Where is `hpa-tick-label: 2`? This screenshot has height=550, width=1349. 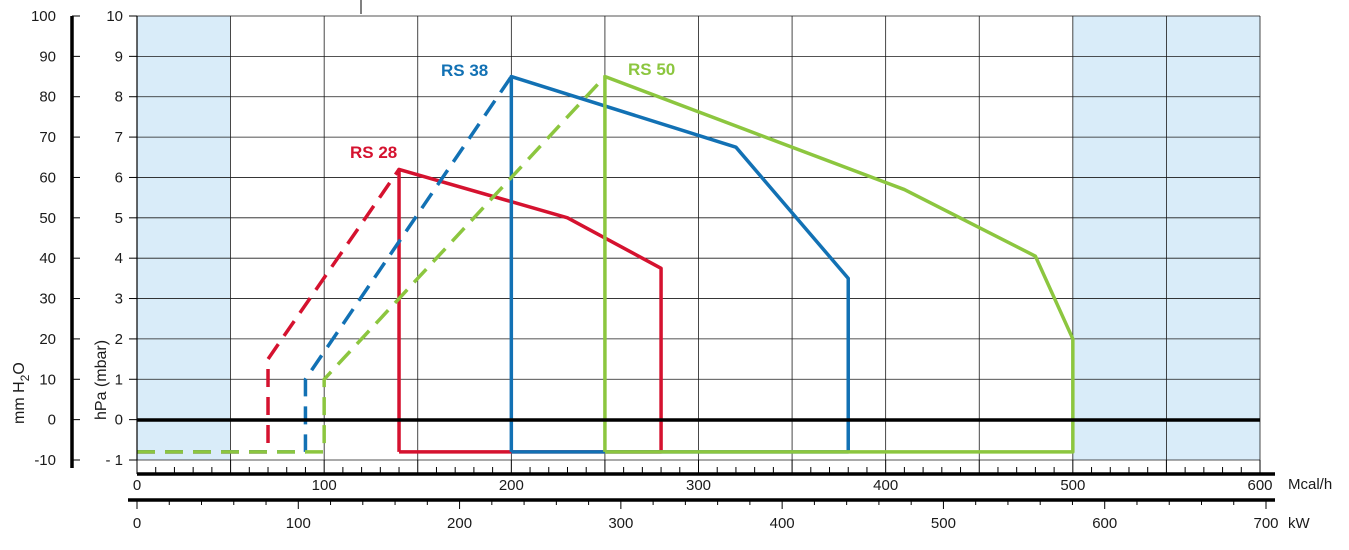 hpa-tick-label: 2 is located at coordinates (119, 339).